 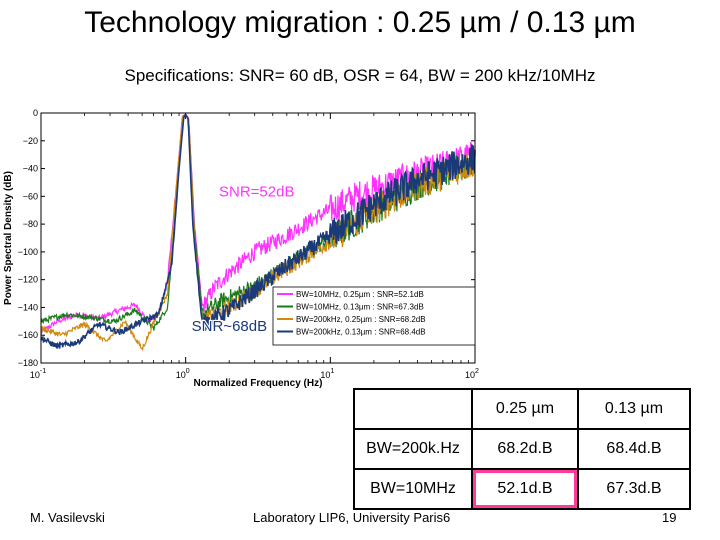 I want to click on table-cell: 67.3d.B, so click(x=634, y=489).